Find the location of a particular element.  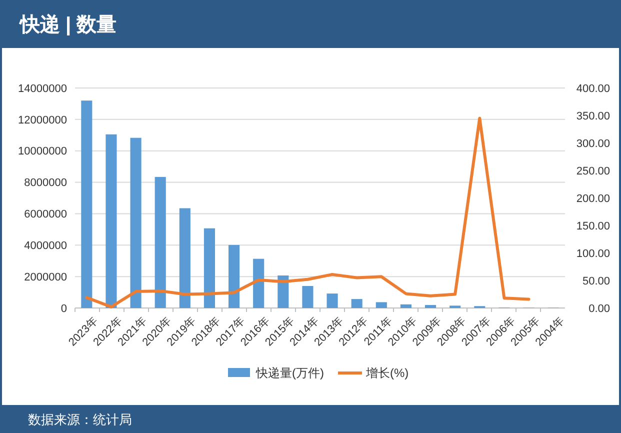

y-tick-label: 8000000 is located at coordinates (45, 183).